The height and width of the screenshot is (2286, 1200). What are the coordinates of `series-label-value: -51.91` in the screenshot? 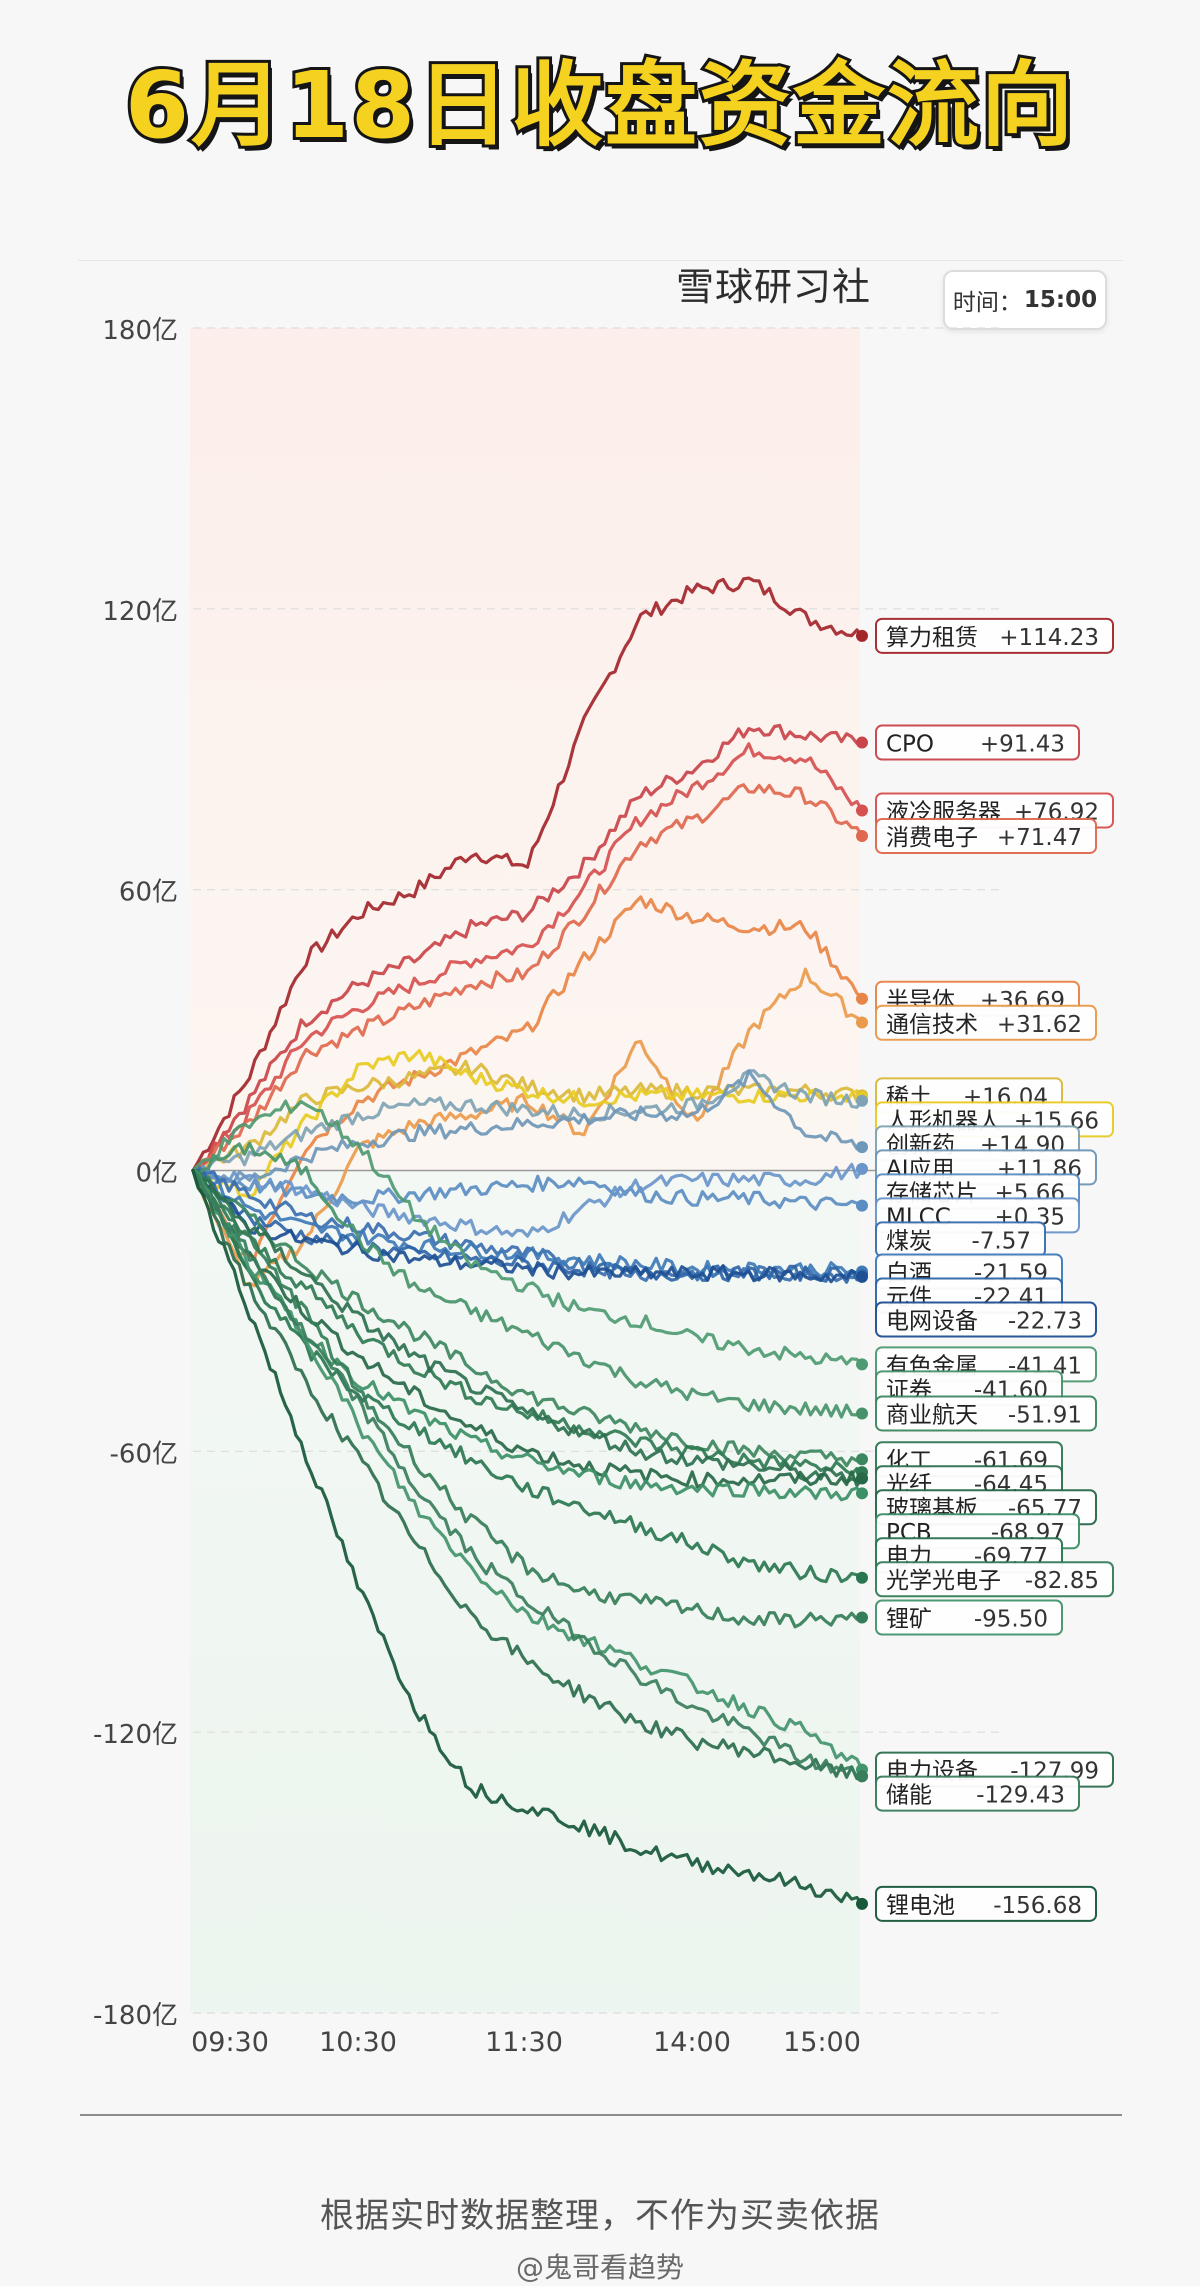 It's located at (1045, 1415).